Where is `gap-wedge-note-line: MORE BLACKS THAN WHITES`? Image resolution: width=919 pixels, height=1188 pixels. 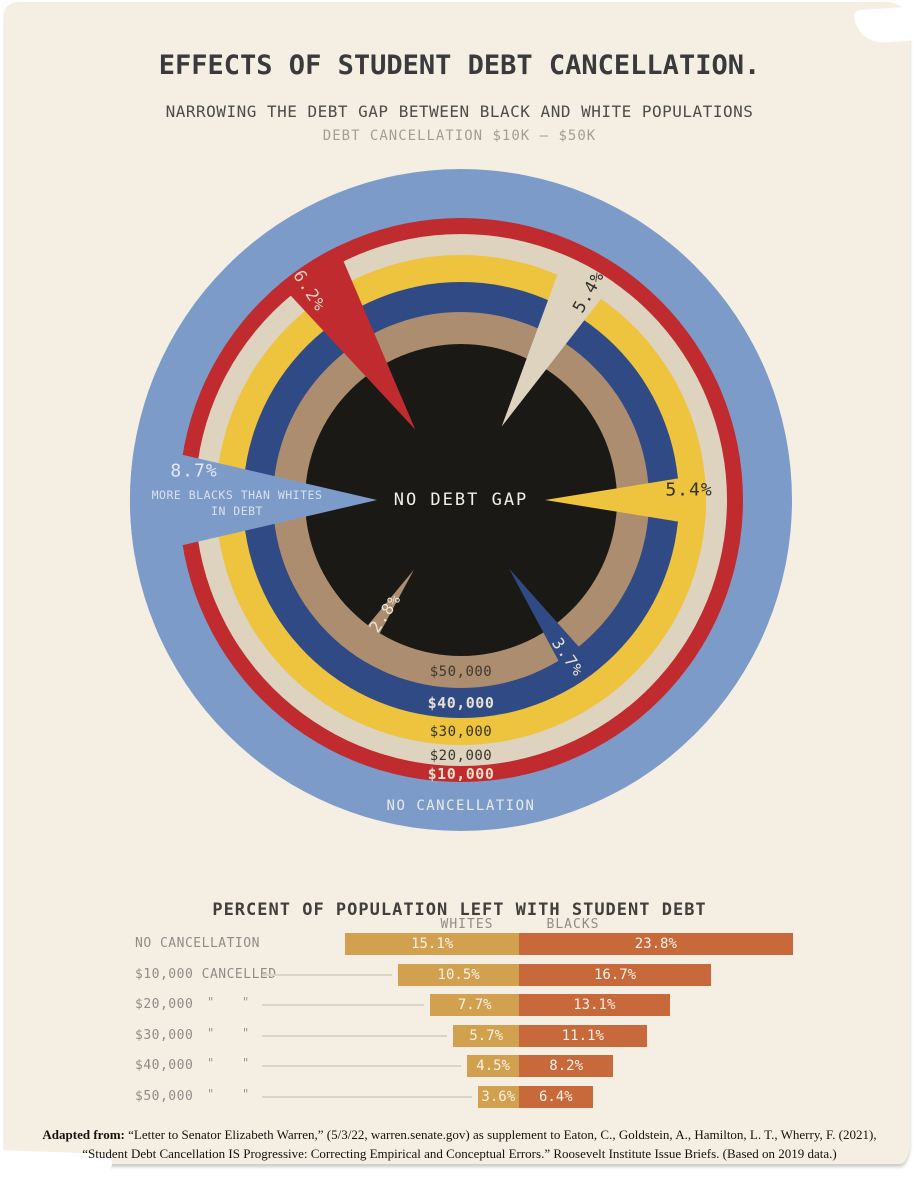
gap-wedge-note-line: MORE BLACKS THAN WHITES is located at coordinates (237, 495).